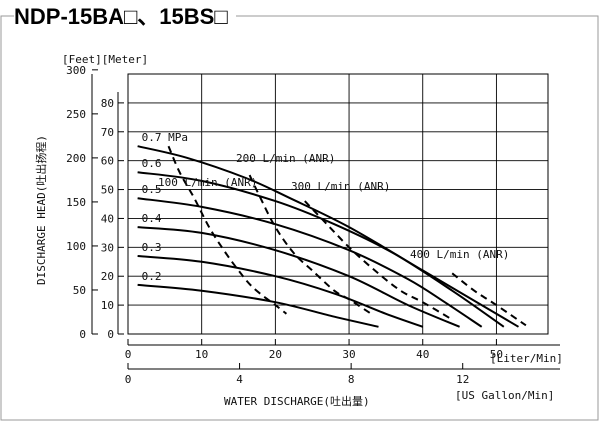  What do you see at coordinates (105, 59) in the screenshot?
I see `y-units-label: [Feet][Meter]` at bounding box center [105, 59].